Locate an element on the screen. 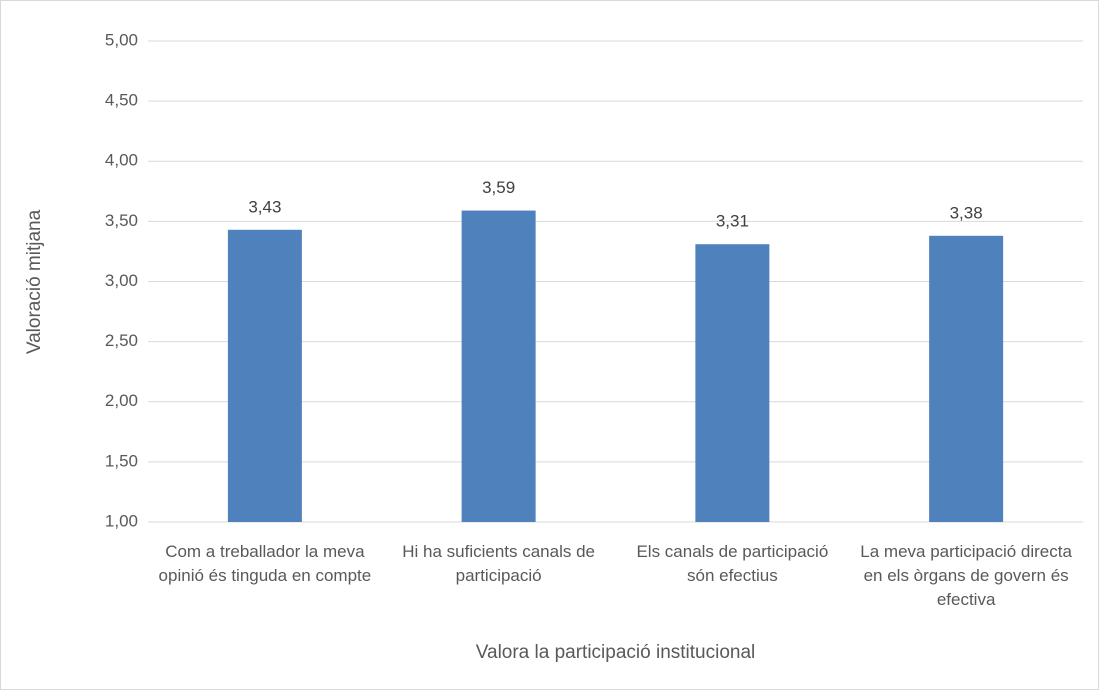 The width and height of the screenshot is (1099, 690). x-tick-label: Els canals de participació són efectius is located at coordinates (732, 563).